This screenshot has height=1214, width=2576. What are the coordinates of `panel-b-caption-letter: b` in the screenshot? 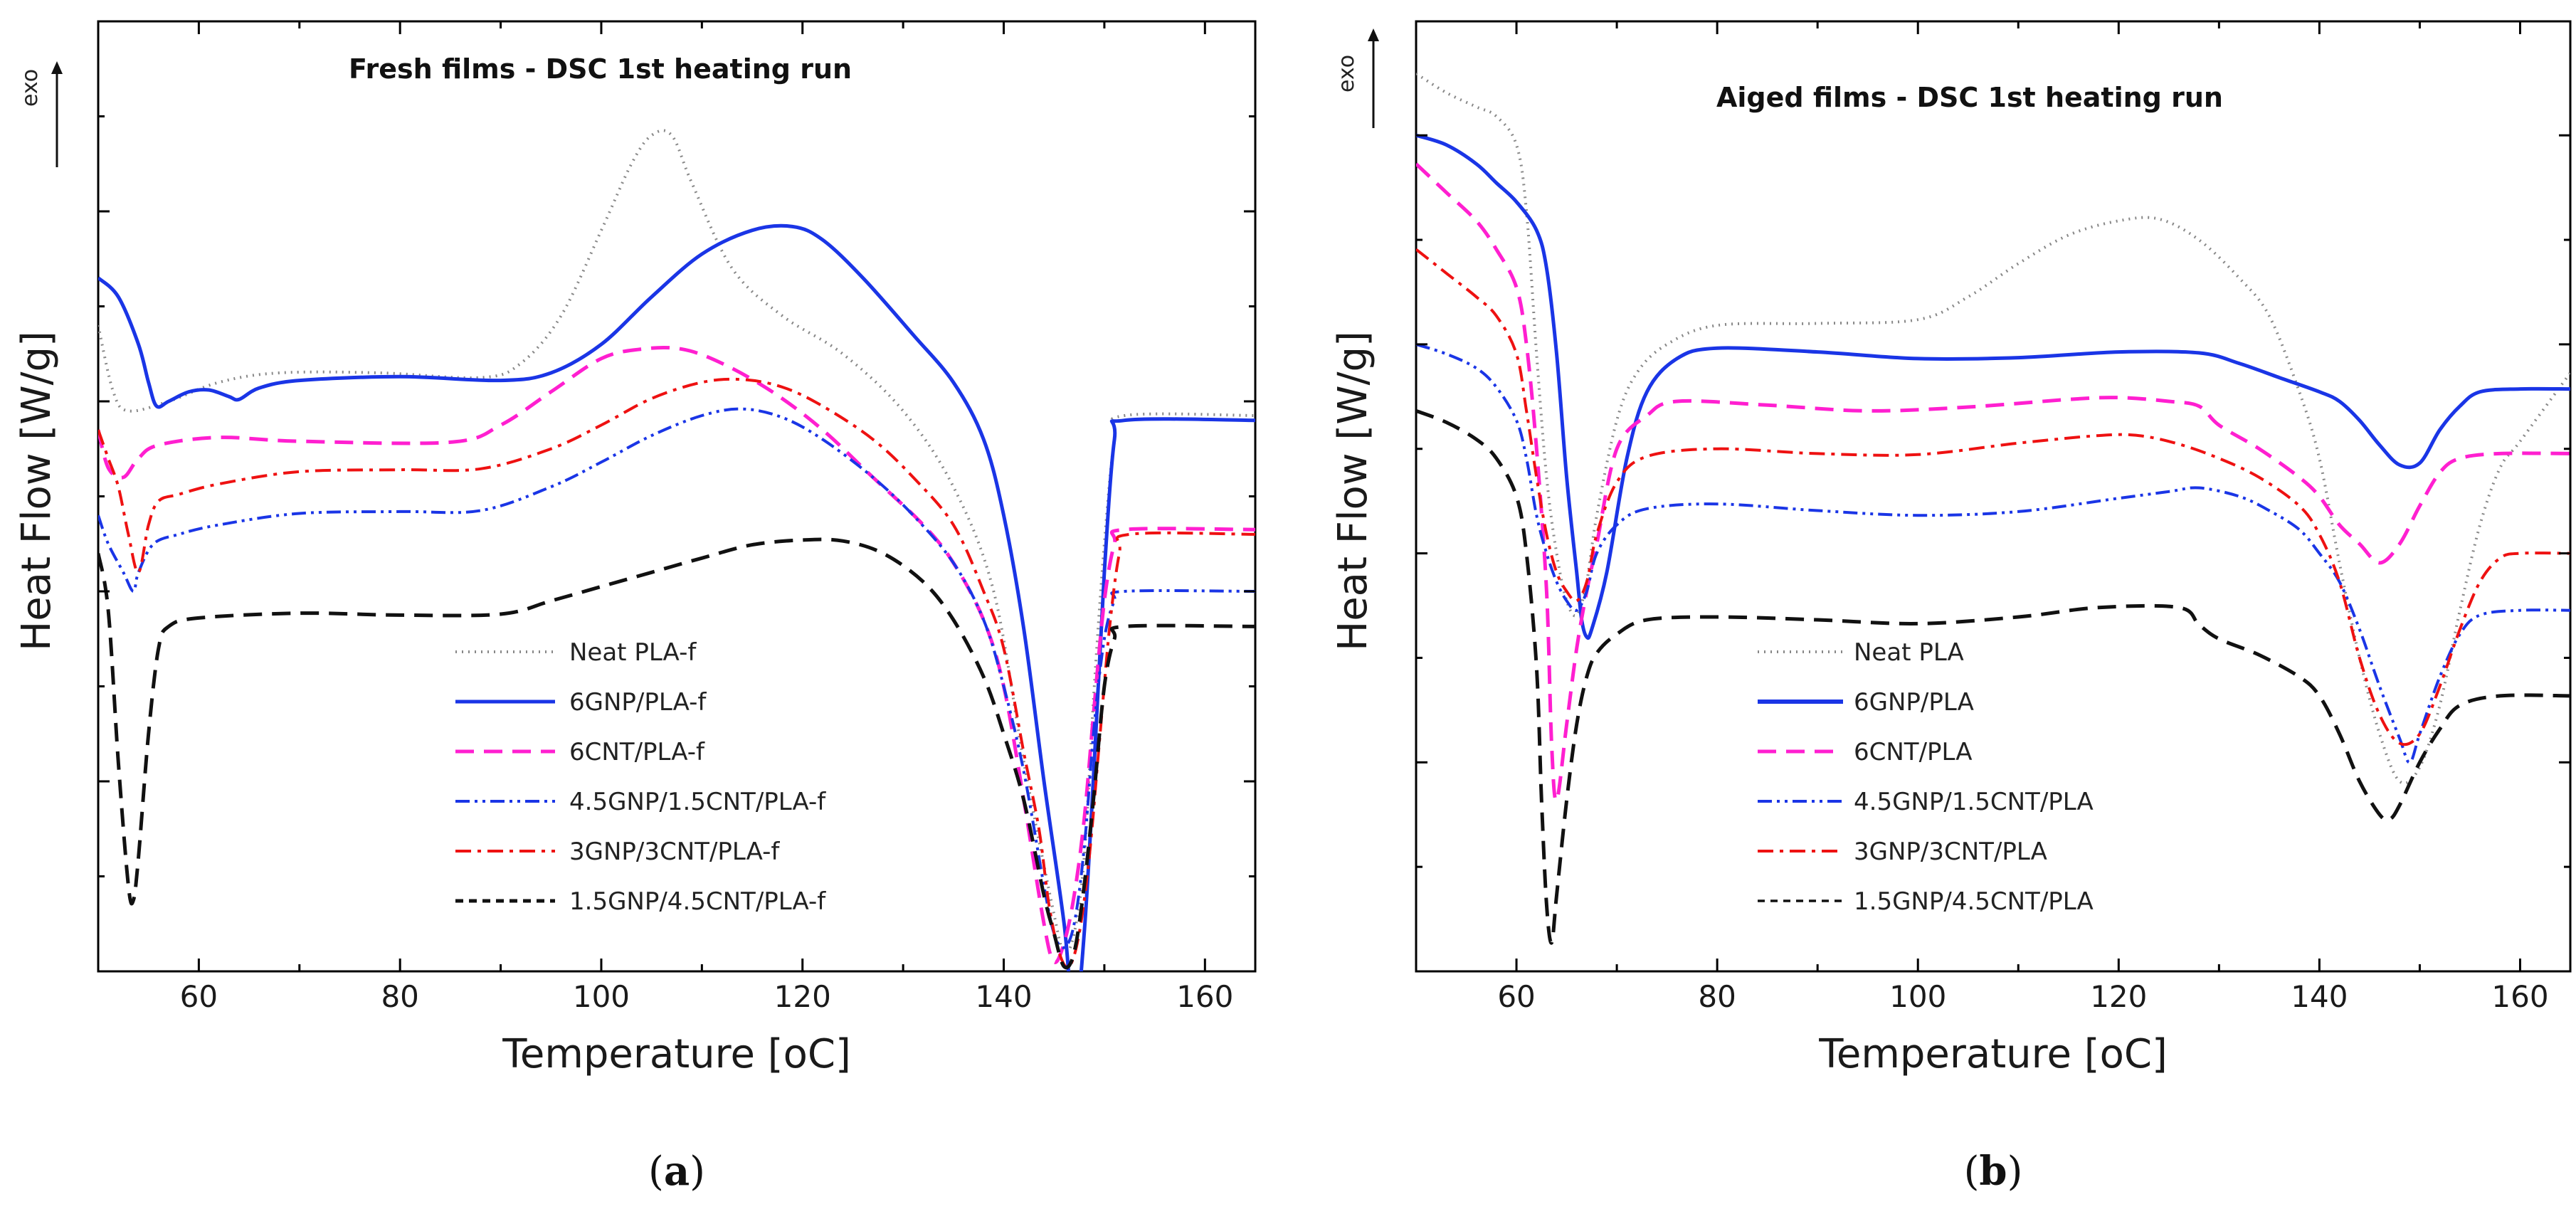 It's located at (1993, 1171).